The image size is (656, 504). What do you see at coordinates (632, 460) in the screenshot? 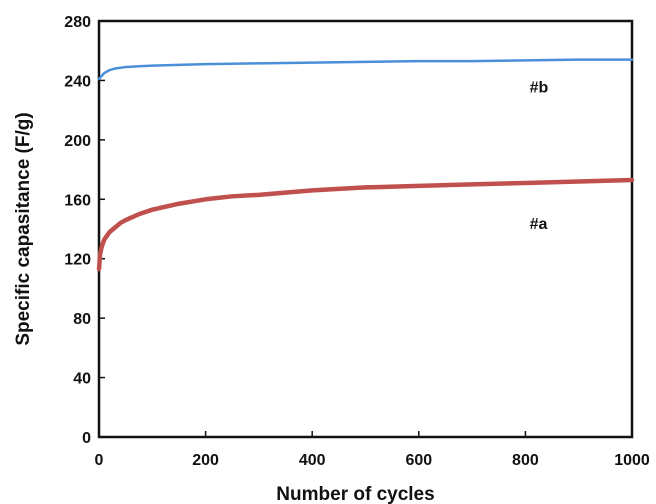
I see `x-tick-label: 1000` at bounding box center [632, 460].